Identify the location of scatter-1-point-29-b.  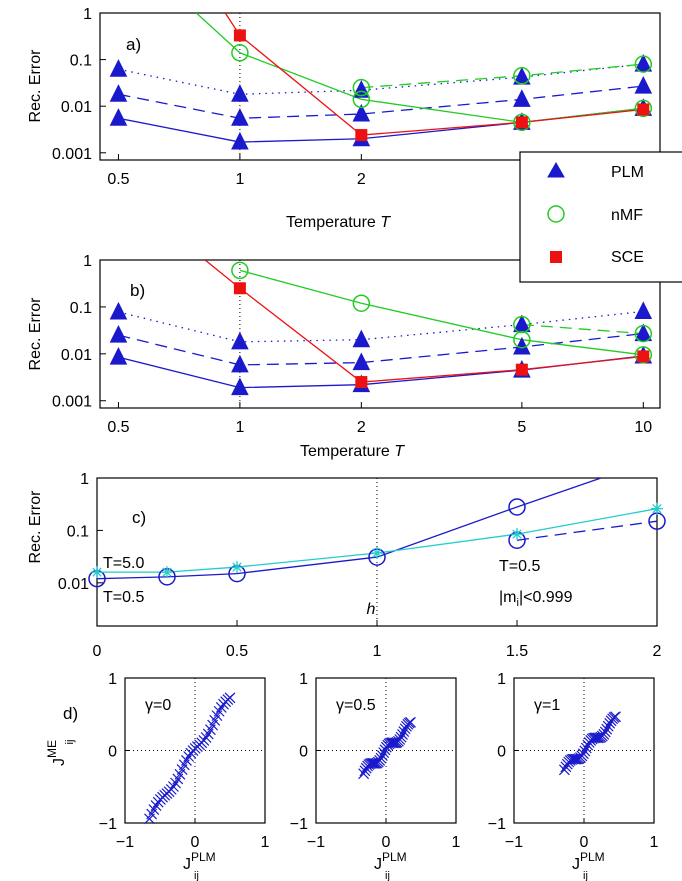
(402, 734).